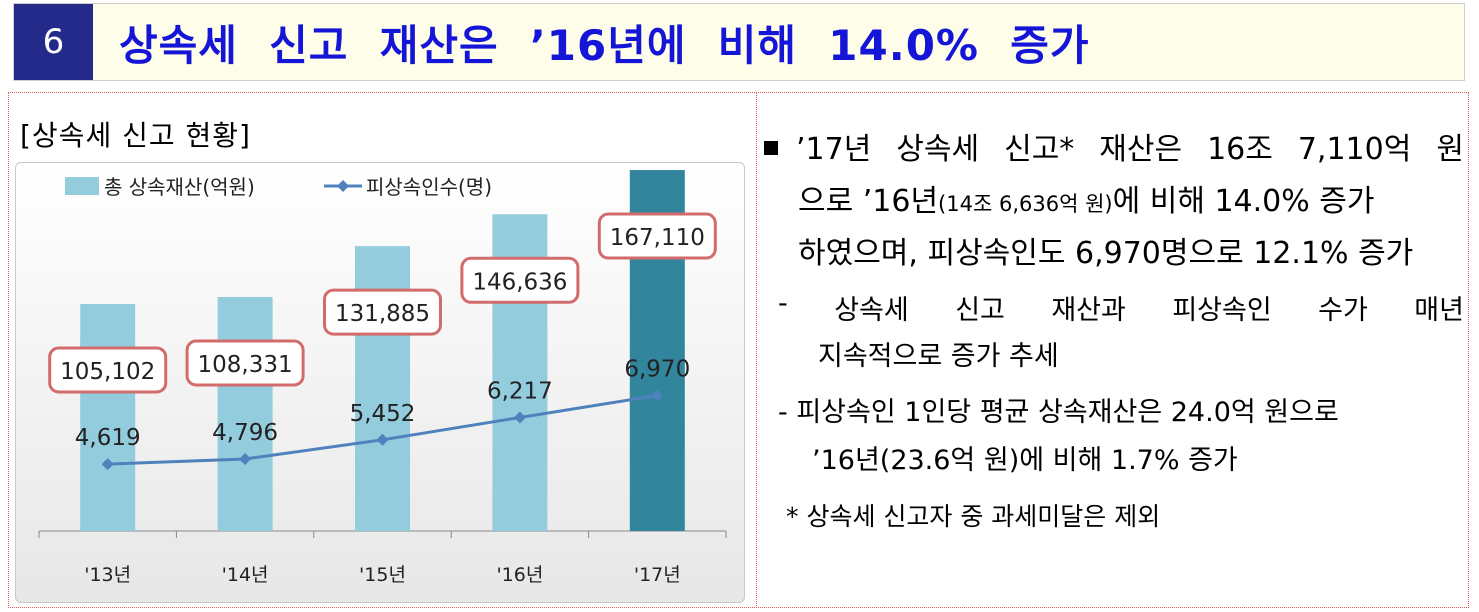 The width and height of the screenshot is (1479, 612). What do you see at coordinates (382, 575) in the screenshot?
I see `category-label: '15년` at bounding box center [382, 575].